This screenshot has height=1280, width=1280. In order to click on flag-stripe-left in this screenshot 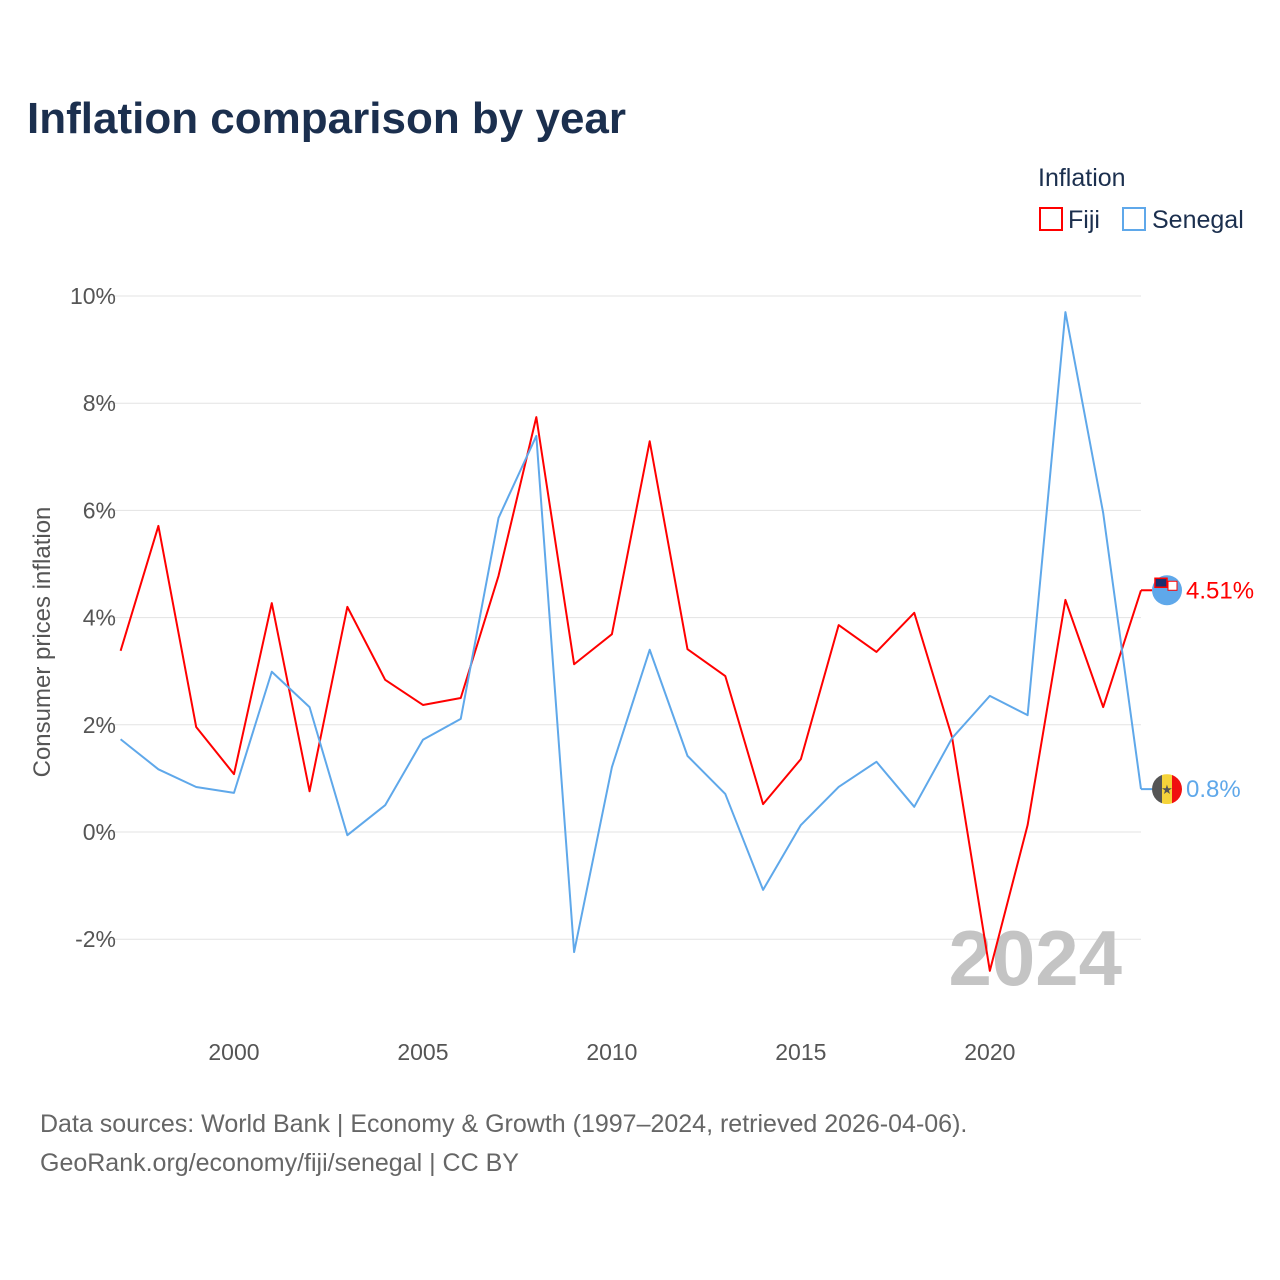, I will do `click(1157, 789)`.